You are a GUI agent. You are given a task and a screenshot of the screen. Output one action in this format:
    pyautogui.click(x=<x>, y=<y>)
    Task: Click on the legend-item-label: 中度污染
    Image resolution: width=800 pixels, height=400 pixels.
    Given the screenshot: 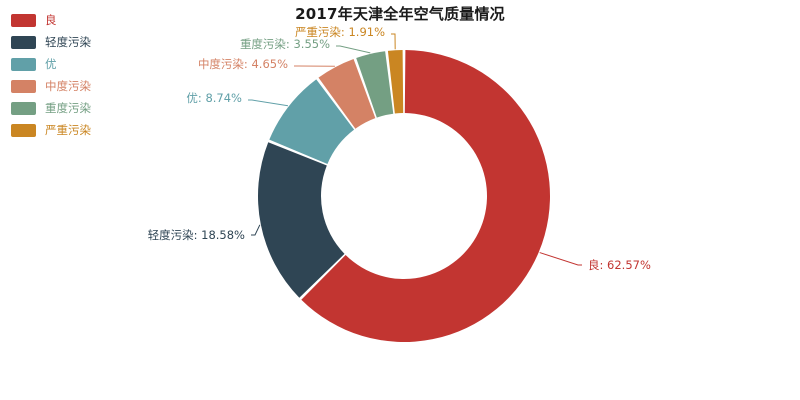 What is the action you would take?
    pyautogui.click(x=68, y=86)
    